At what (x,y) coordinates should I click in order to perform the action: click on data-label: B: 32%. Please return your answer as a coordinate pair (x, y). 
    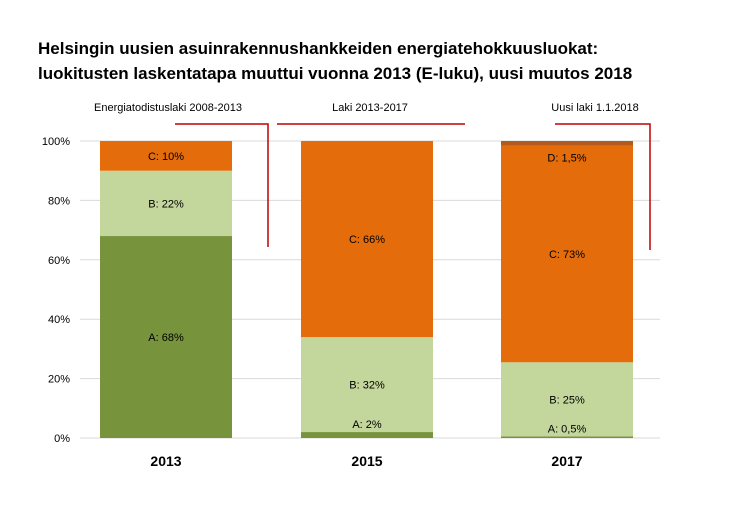
    Looking at the image, I should click on (367, 386).